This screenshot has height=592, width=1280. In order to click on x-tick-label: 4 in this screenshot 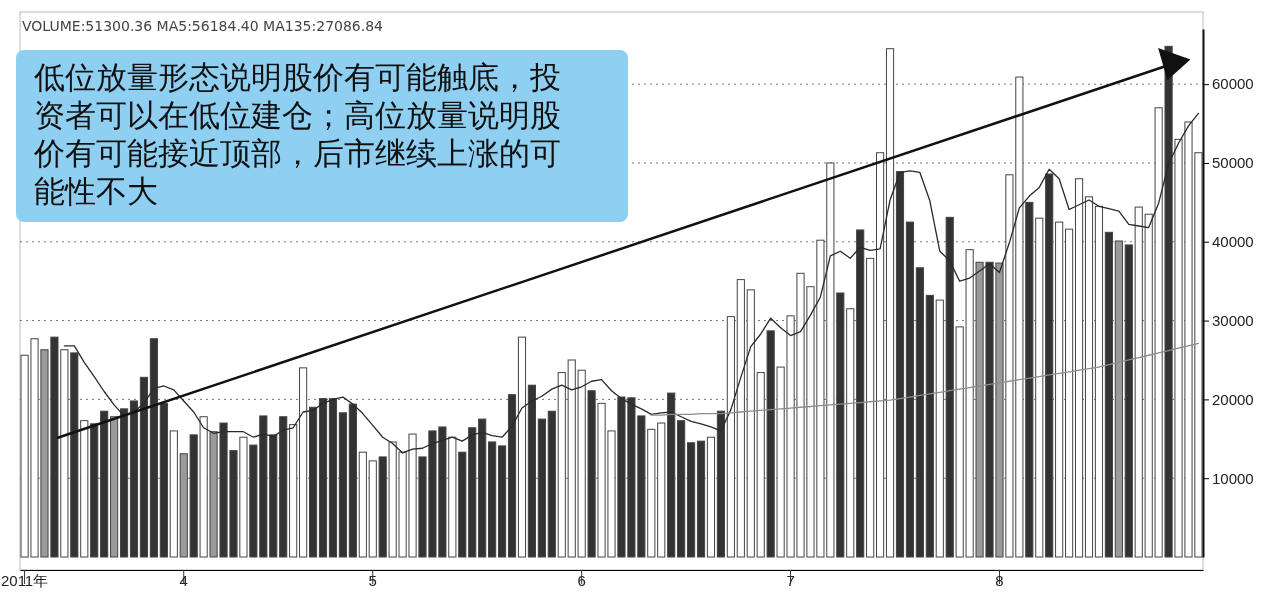, I will do `click(183, 581)`.